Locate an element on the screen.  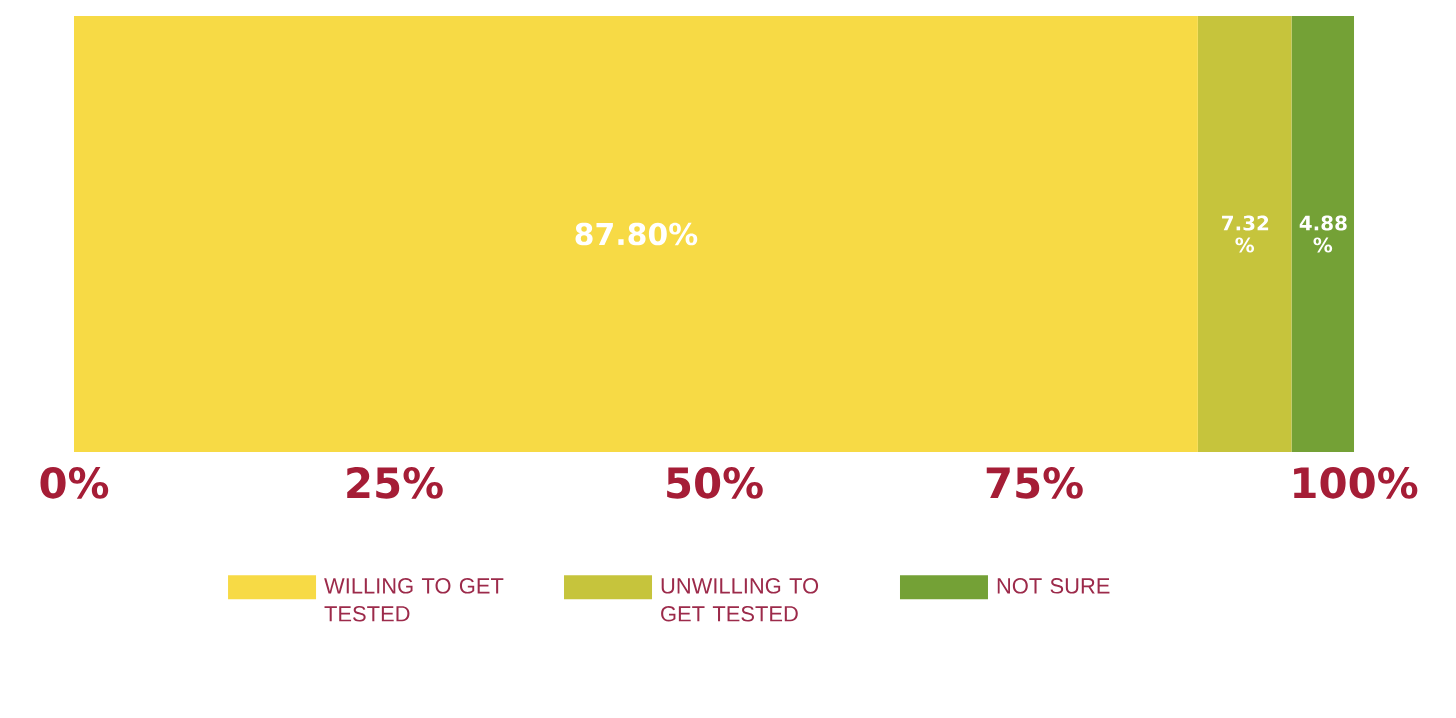
data-label: 87.80% is located at coordinates (636, 234).